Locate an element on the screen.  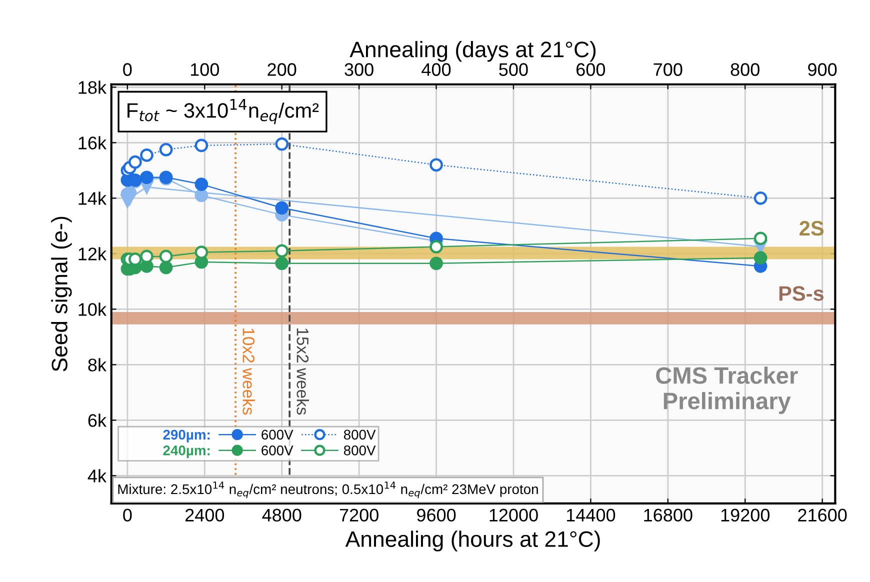
ref-line-label: 15x2 weeks is located at coordinates (302, 371).